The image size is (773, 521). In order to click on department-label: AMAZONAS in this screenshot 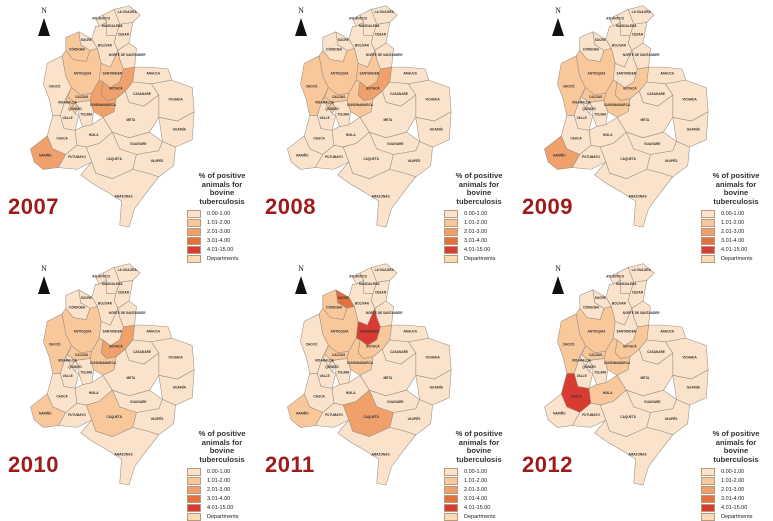, I will do `click(123, 196)`.